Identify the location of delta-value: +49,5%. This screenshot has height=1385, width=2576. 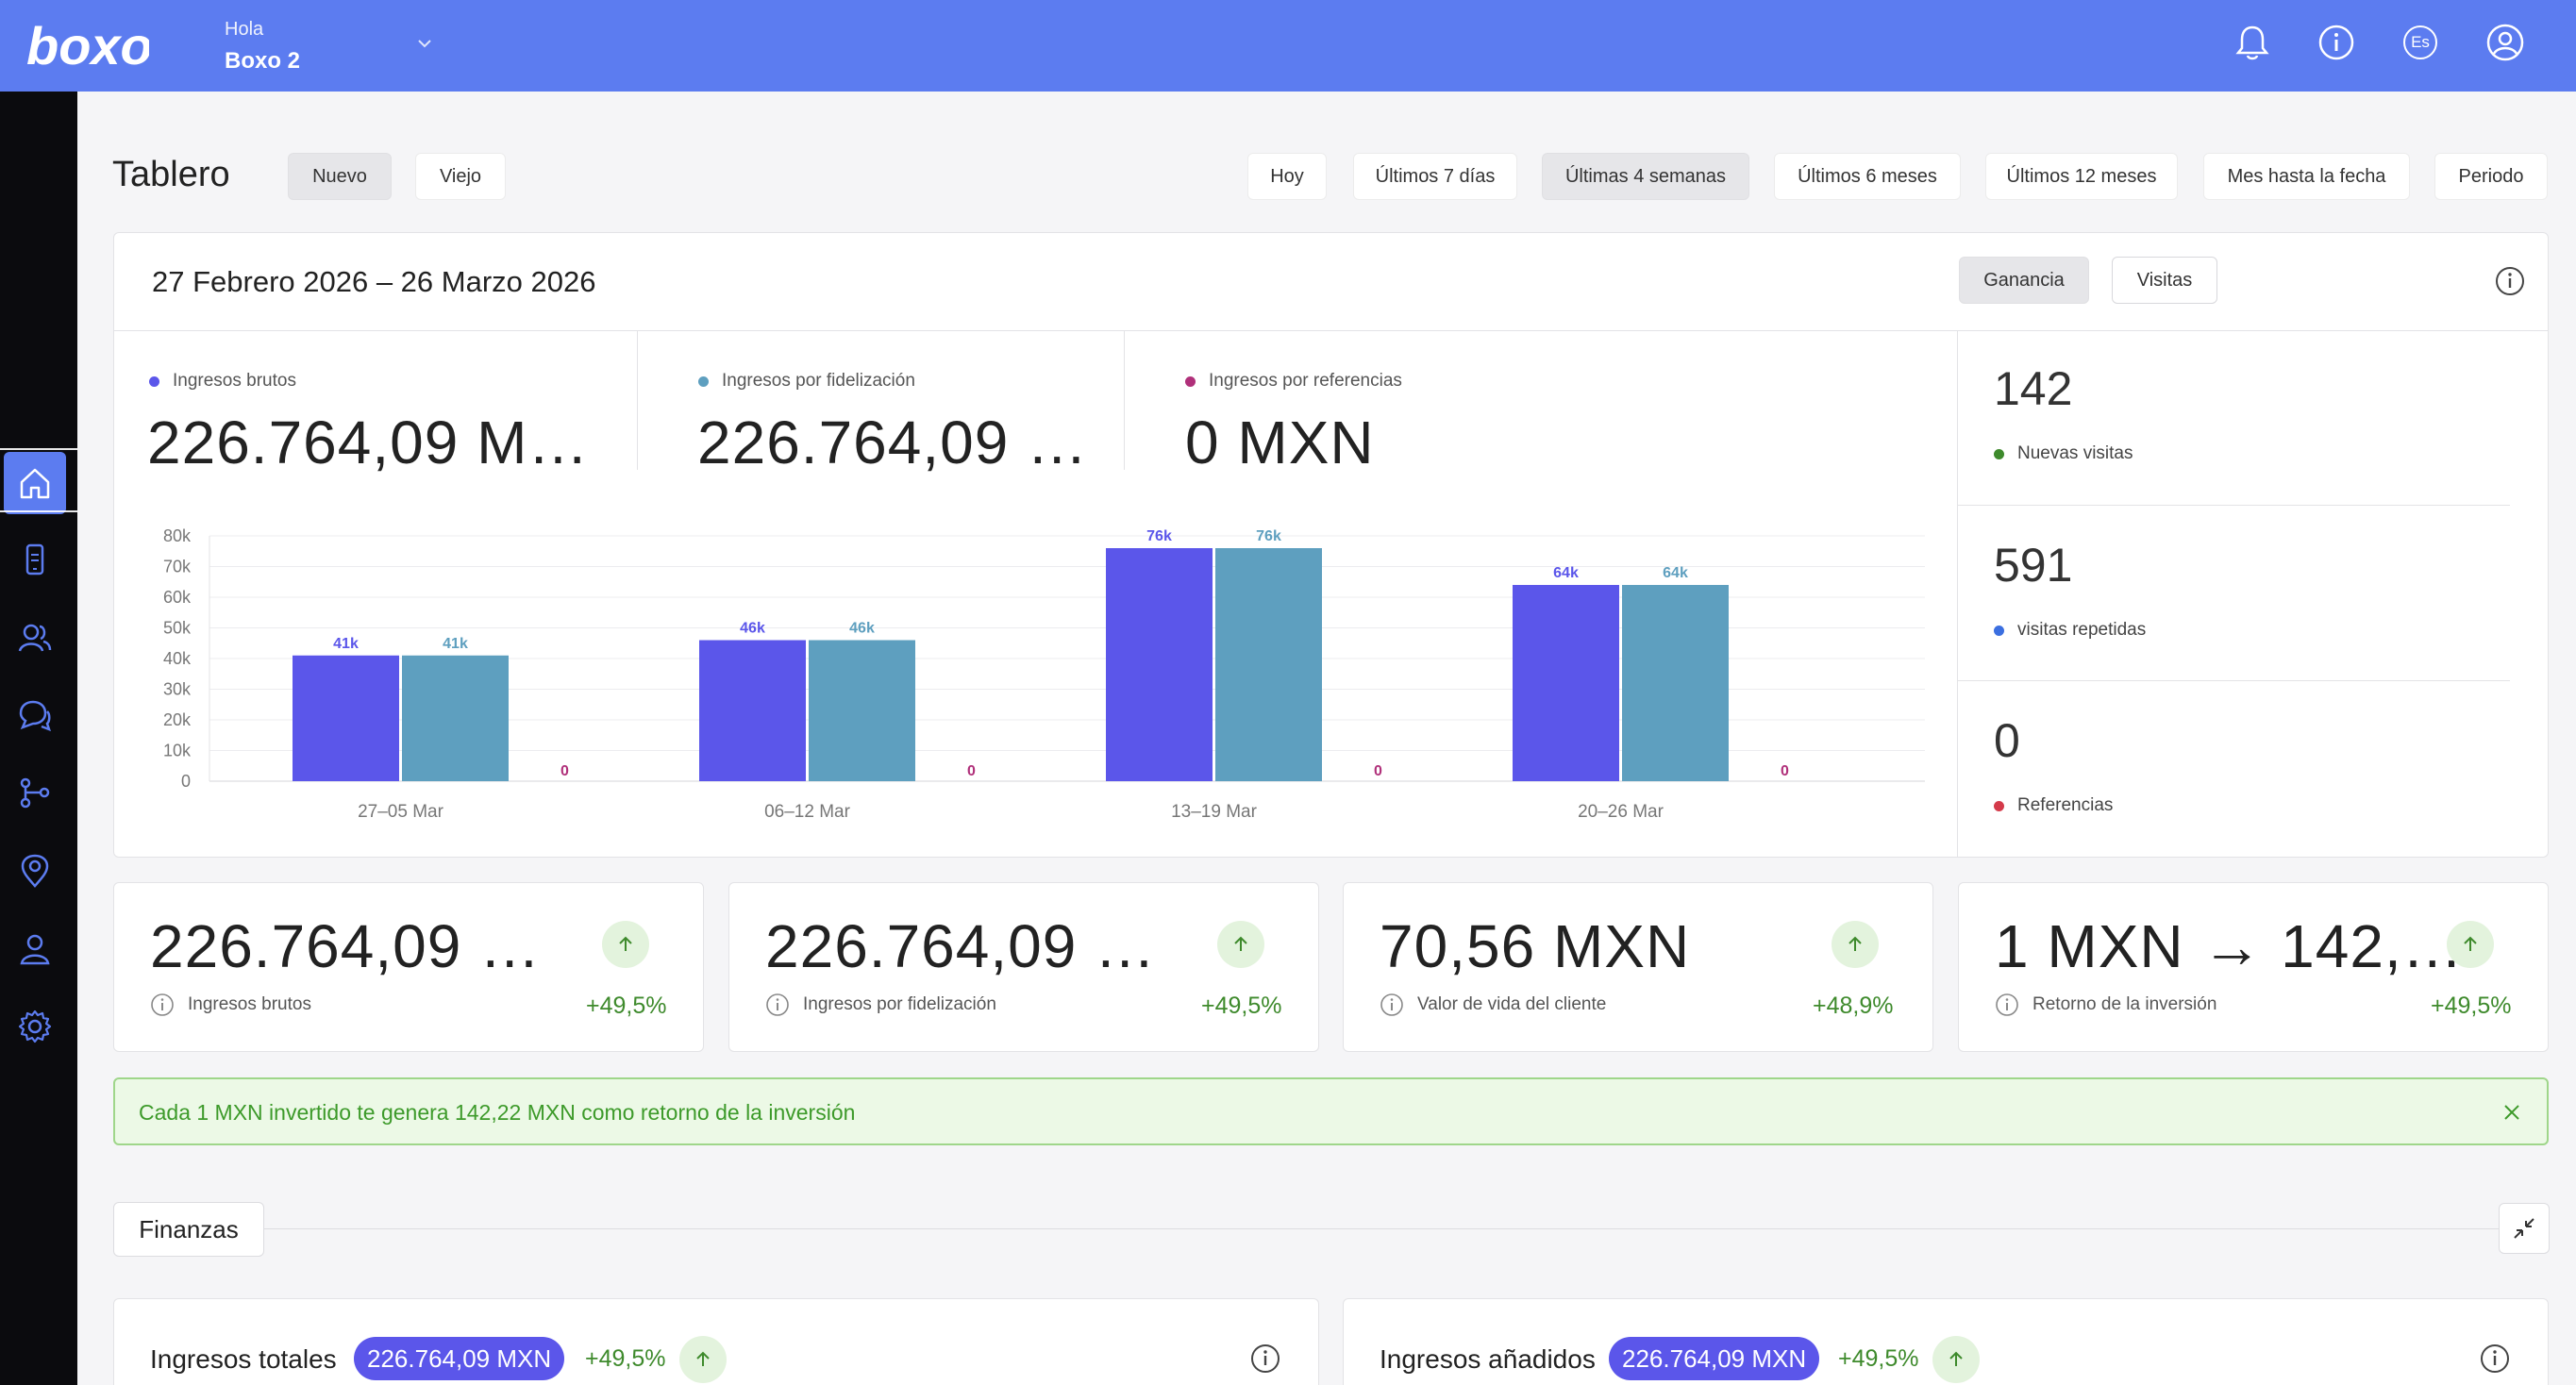
(626, 1006).